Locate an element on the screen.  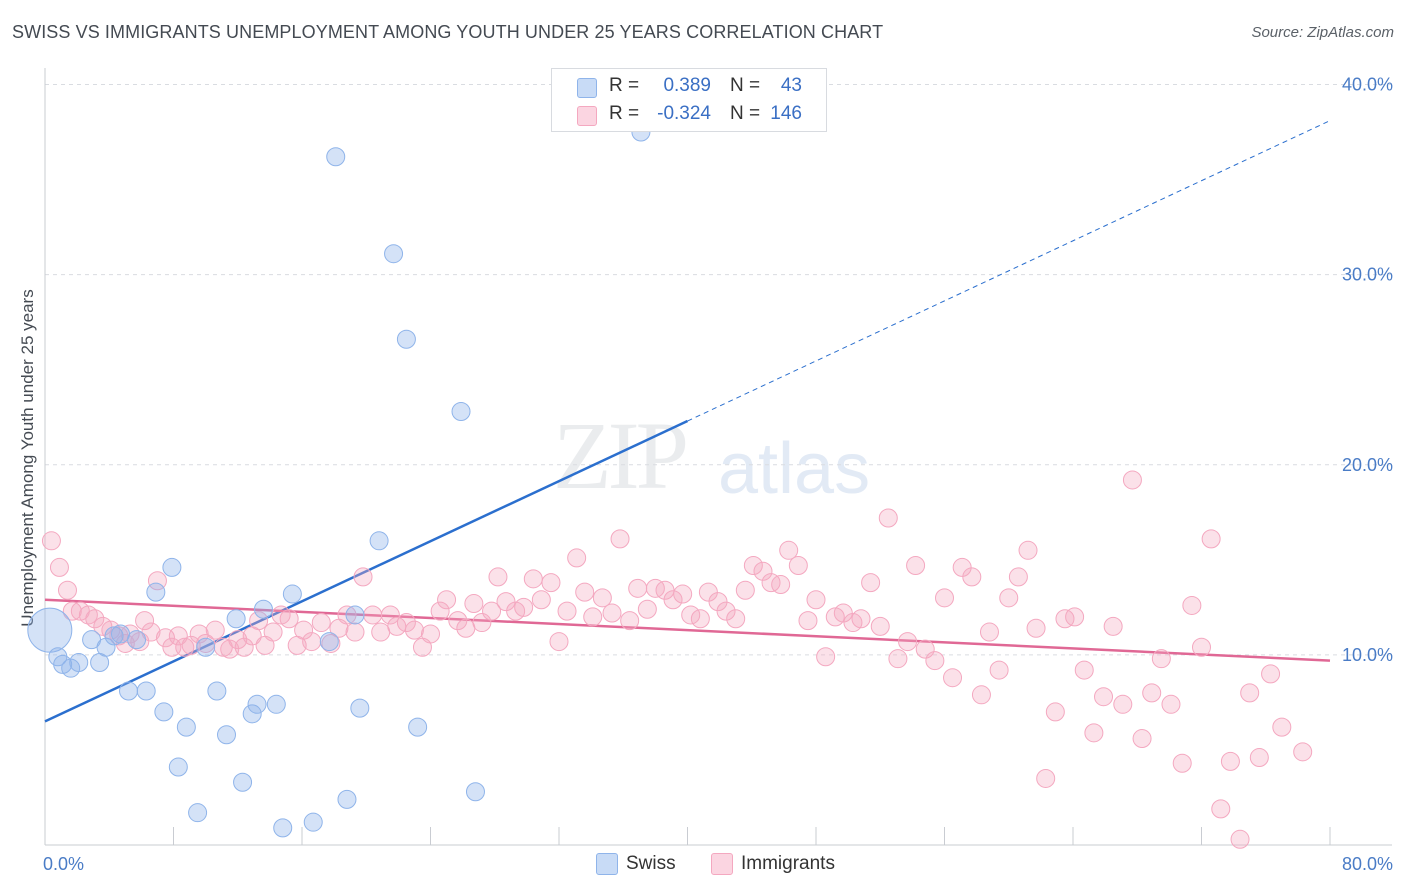
legend-label-immigrants: Immigrants is located at coordinates (788, 863).